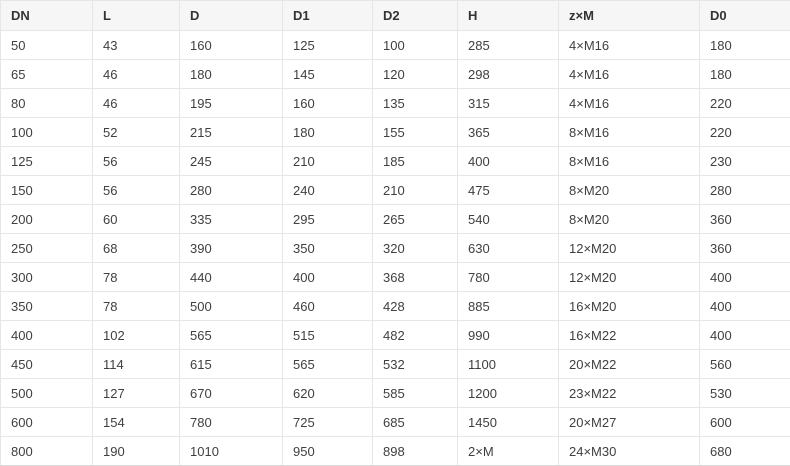 This screenshot has height=466, width=790. What do you see at coordinates (415, 306) in the screenshot?
I see `table-cell: 428` at bounding box center [415, 306].